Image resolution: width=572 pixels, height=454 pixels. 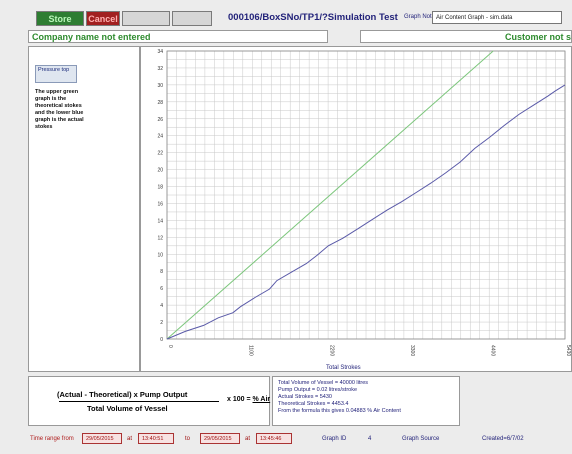 I want to click on x-tick-label: 1100, so click(x=251, y=350).